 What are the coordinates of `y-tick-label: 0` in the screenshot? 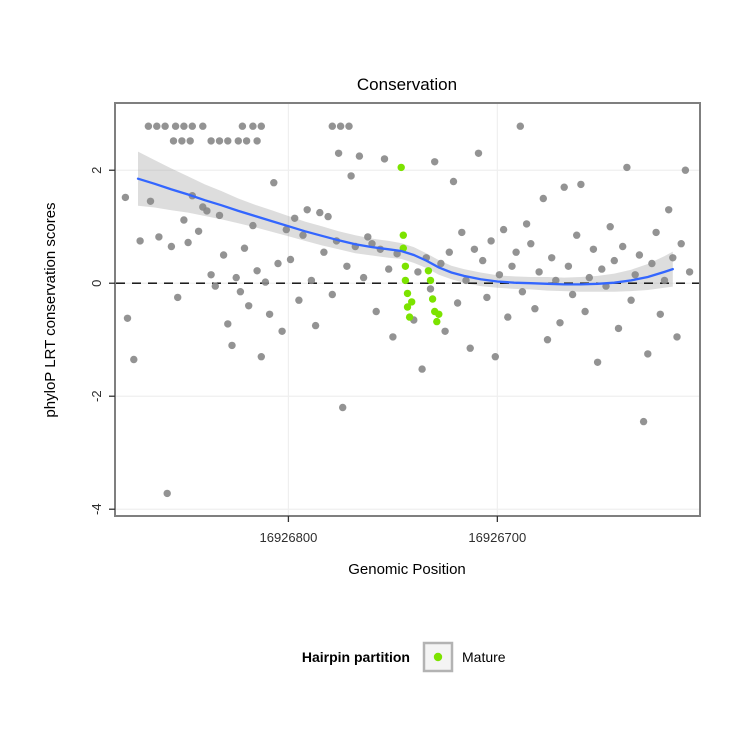 It's located at (96, 283).